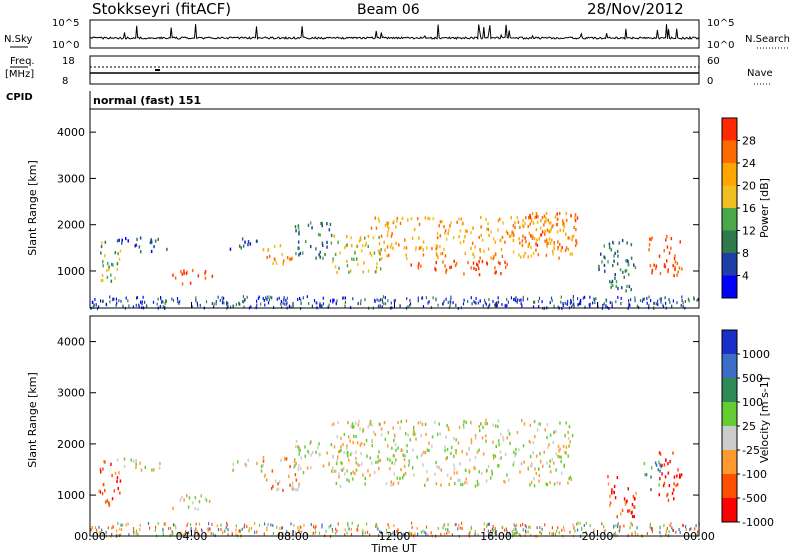 This screenshot has height=554, width=800. Describe the element at coordinates (720, 45) in the screenshot. I see `noise-right-tick-bottom: 10^0` at that location.